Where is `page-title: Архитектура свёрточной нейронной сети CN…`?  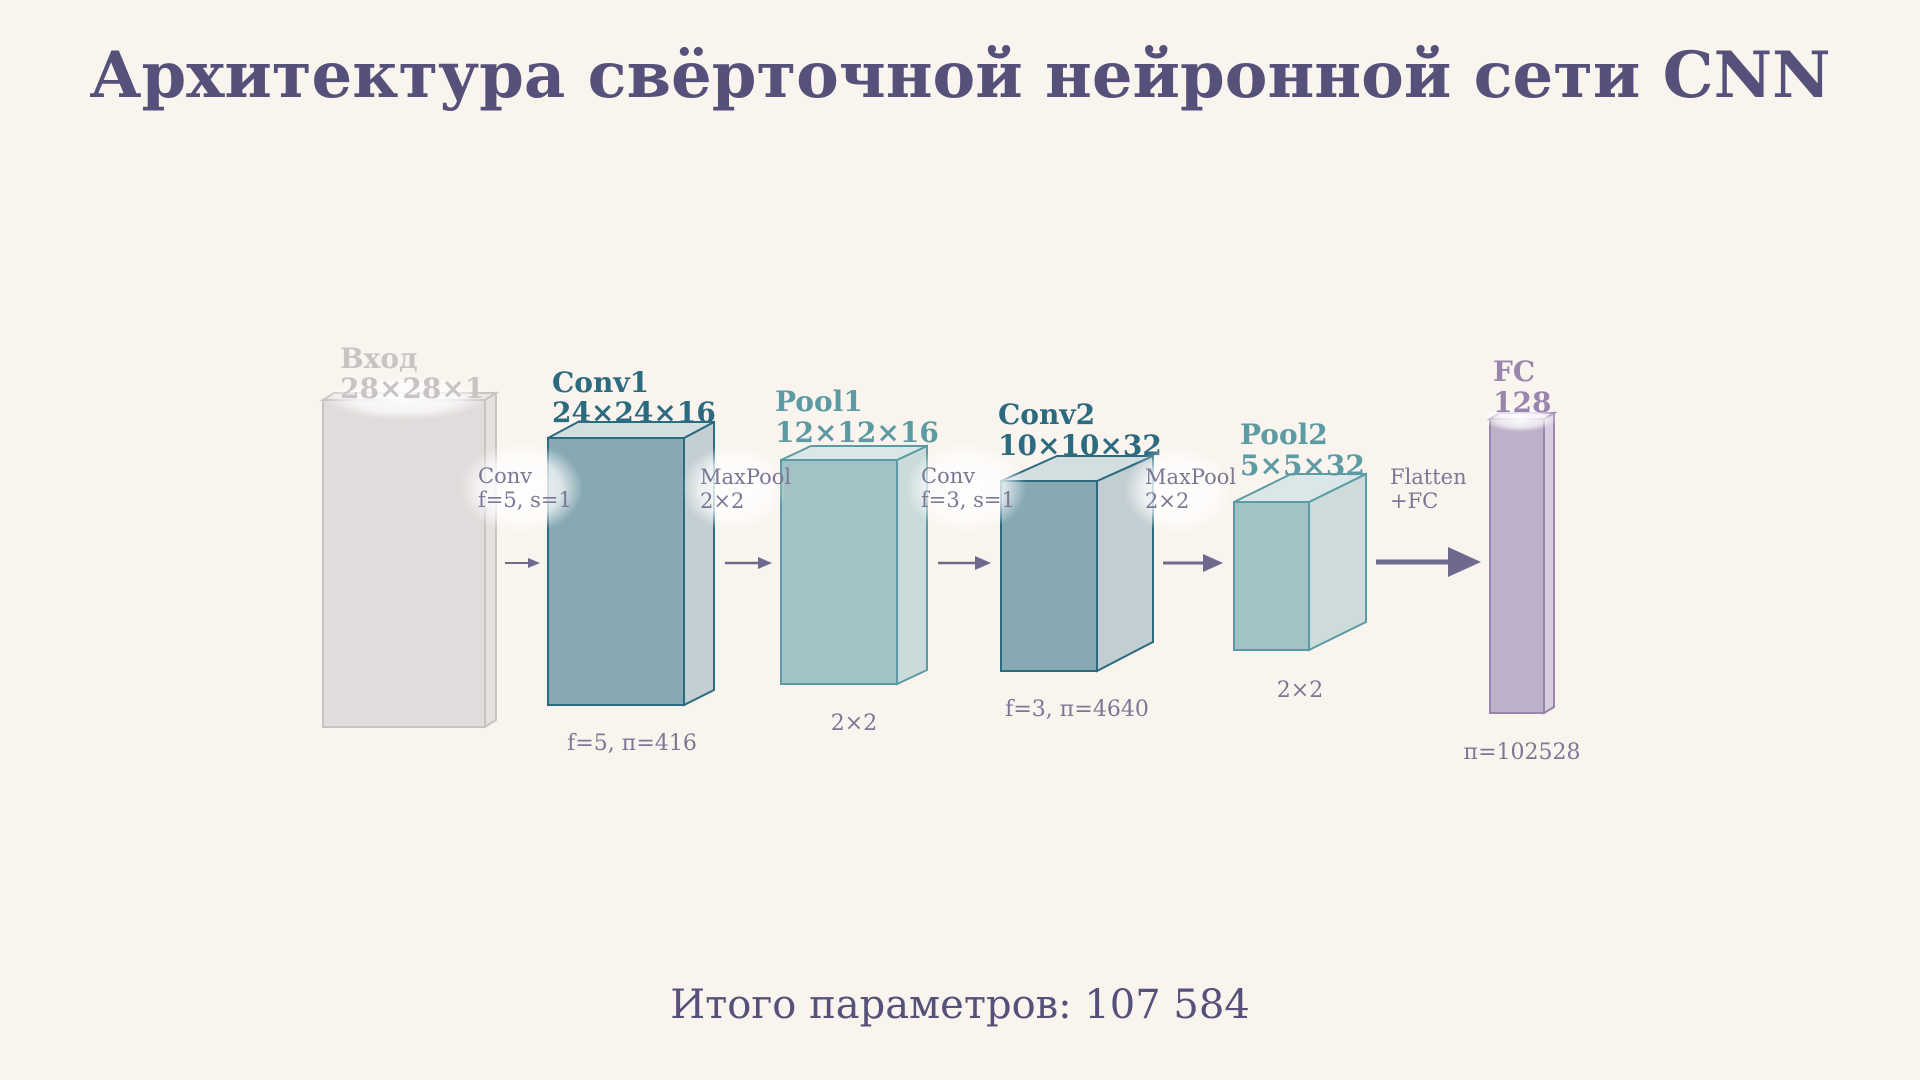
page-title: Архитектура свёрточной нейронной сети CN… is located at coordinates (959, 75).